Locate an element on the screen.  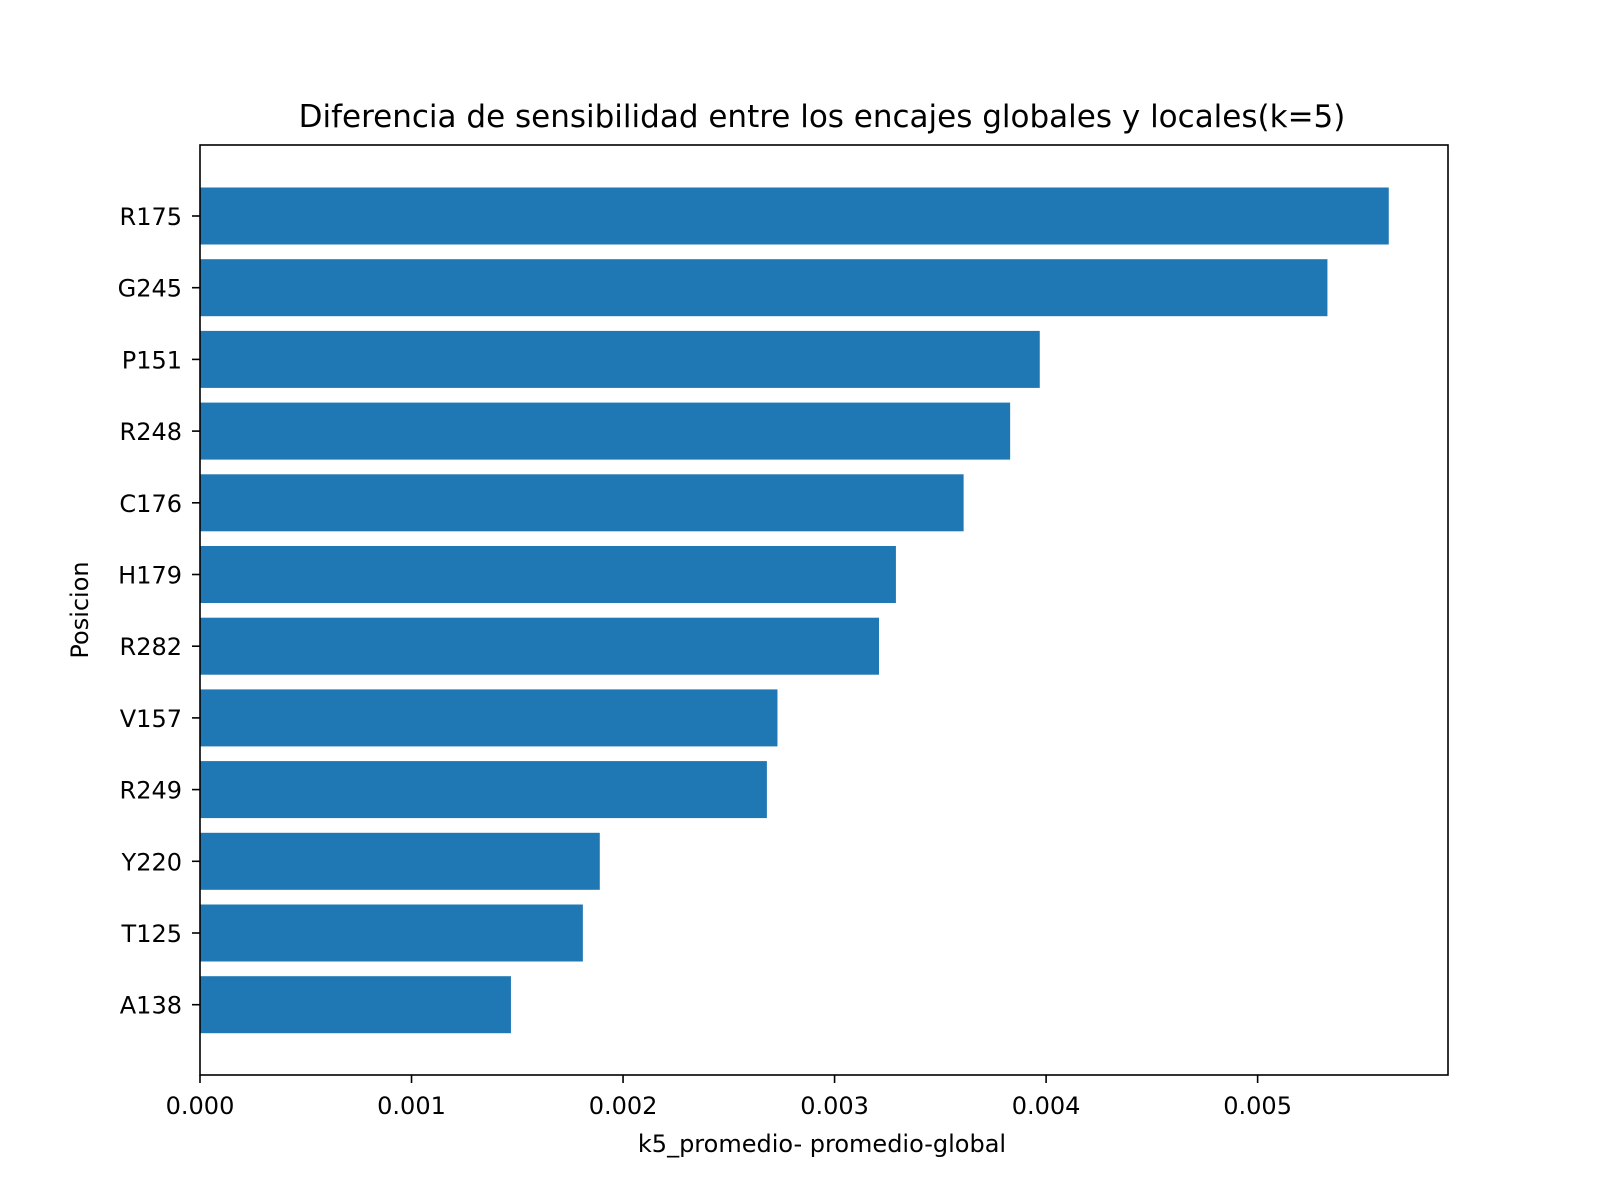
y-tick-label-h179: H179 is located at coordinates (150, 576).